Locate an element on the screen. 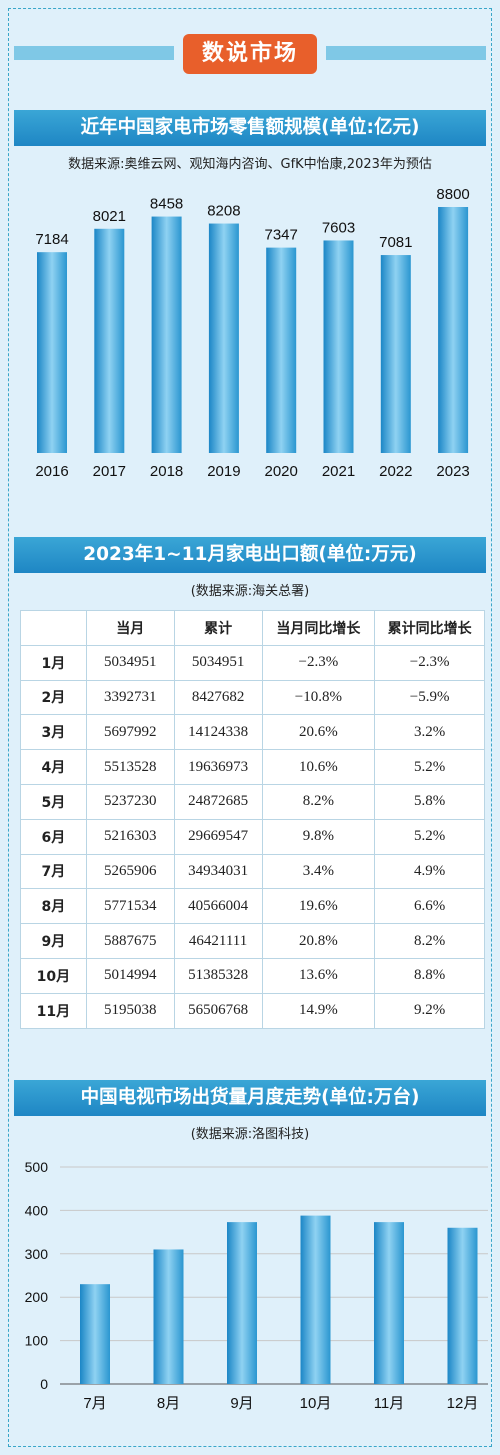  retail-year-label: 2018 is located at coordinates (166, 471).